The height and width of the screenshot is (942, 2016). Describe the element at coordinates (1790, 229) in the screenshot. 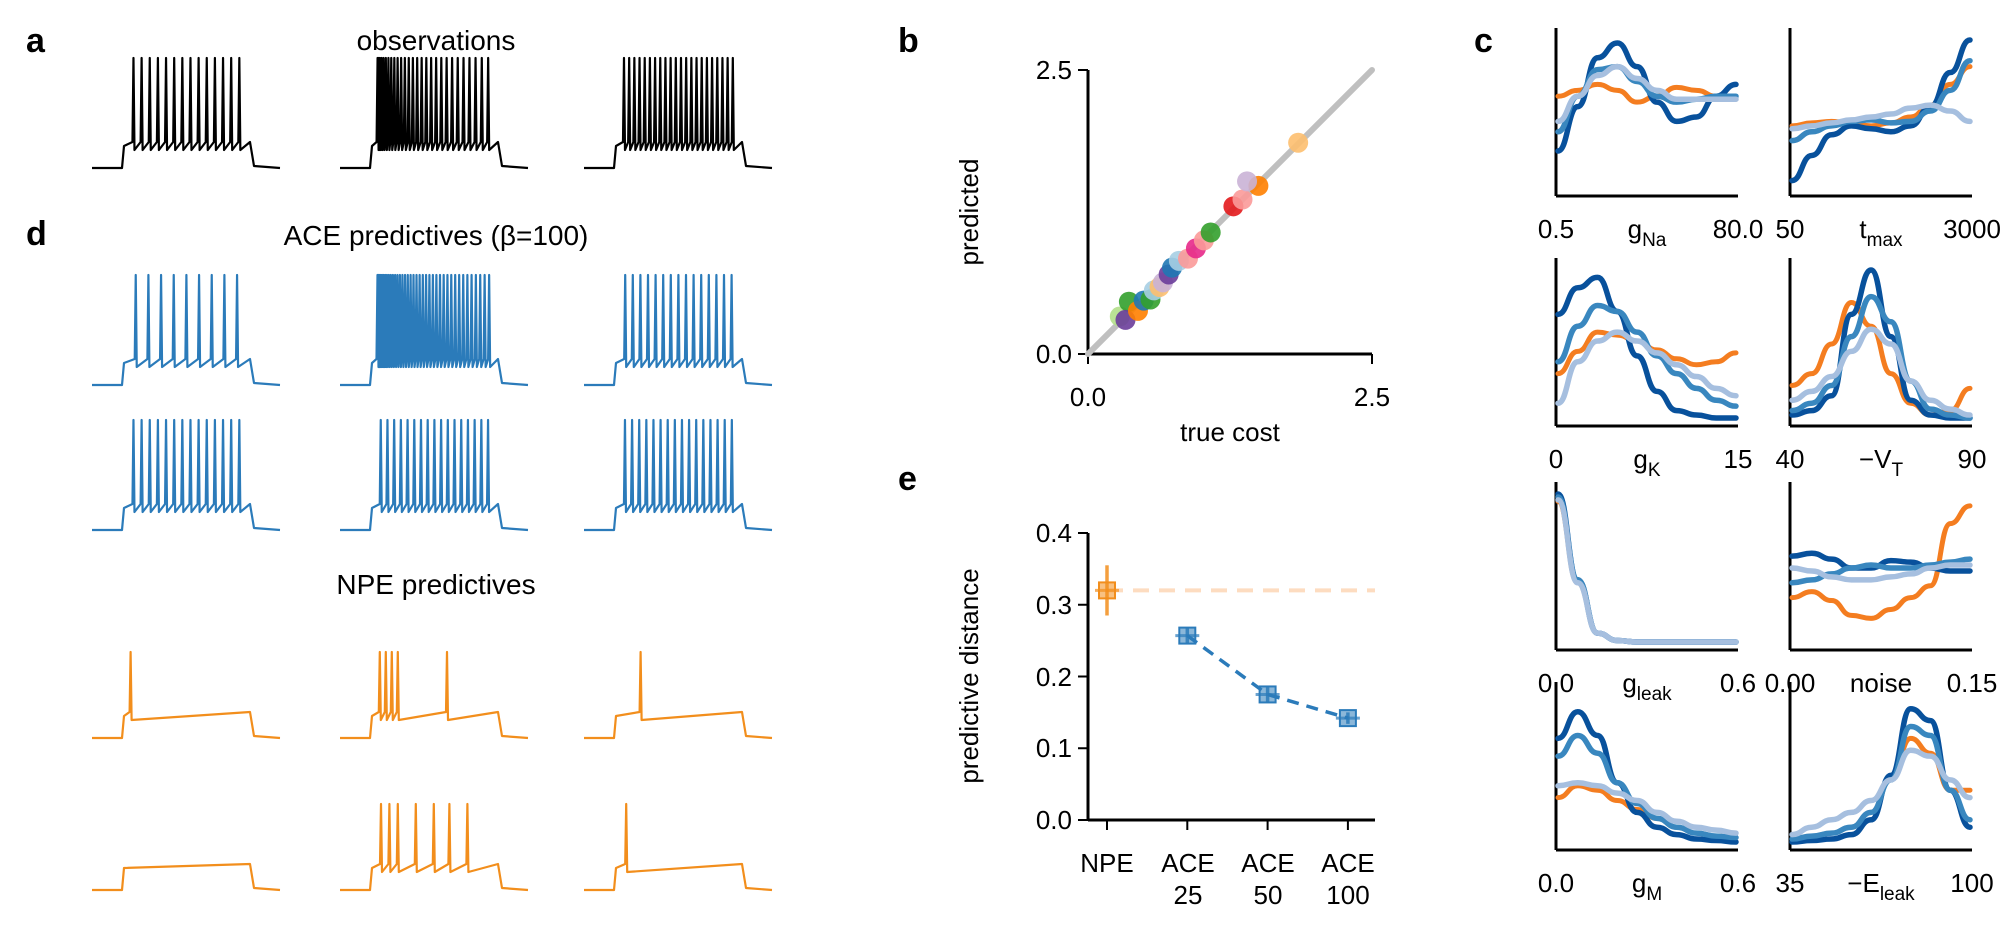

I see `marginal-xtick-left: 50` at that location.